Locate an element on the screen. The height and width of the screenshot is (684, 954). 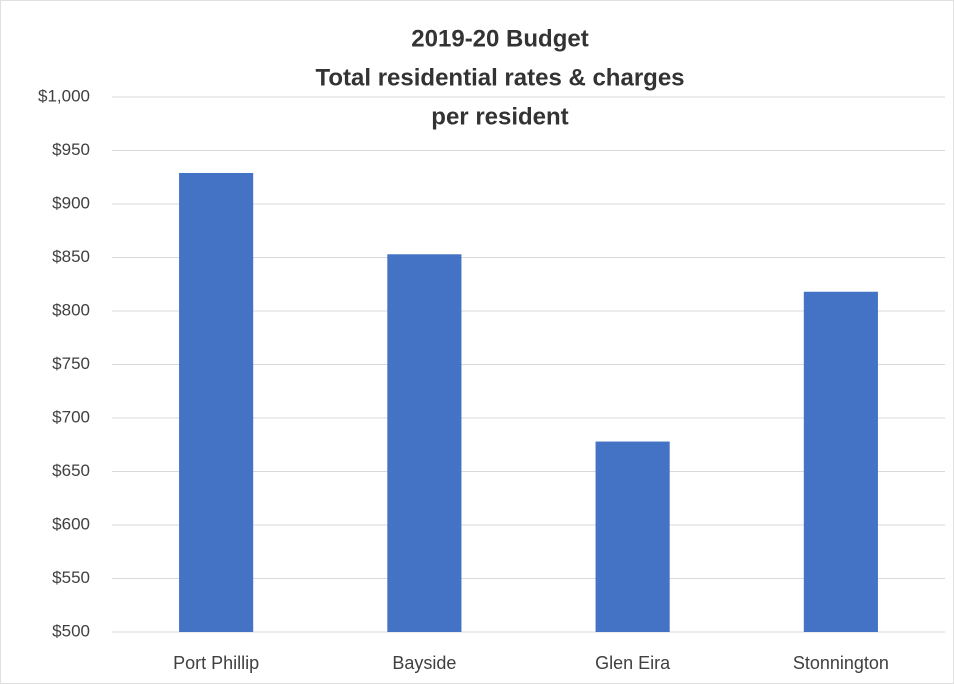
y-tick-label: $900 is located at coordinates (71, 202).